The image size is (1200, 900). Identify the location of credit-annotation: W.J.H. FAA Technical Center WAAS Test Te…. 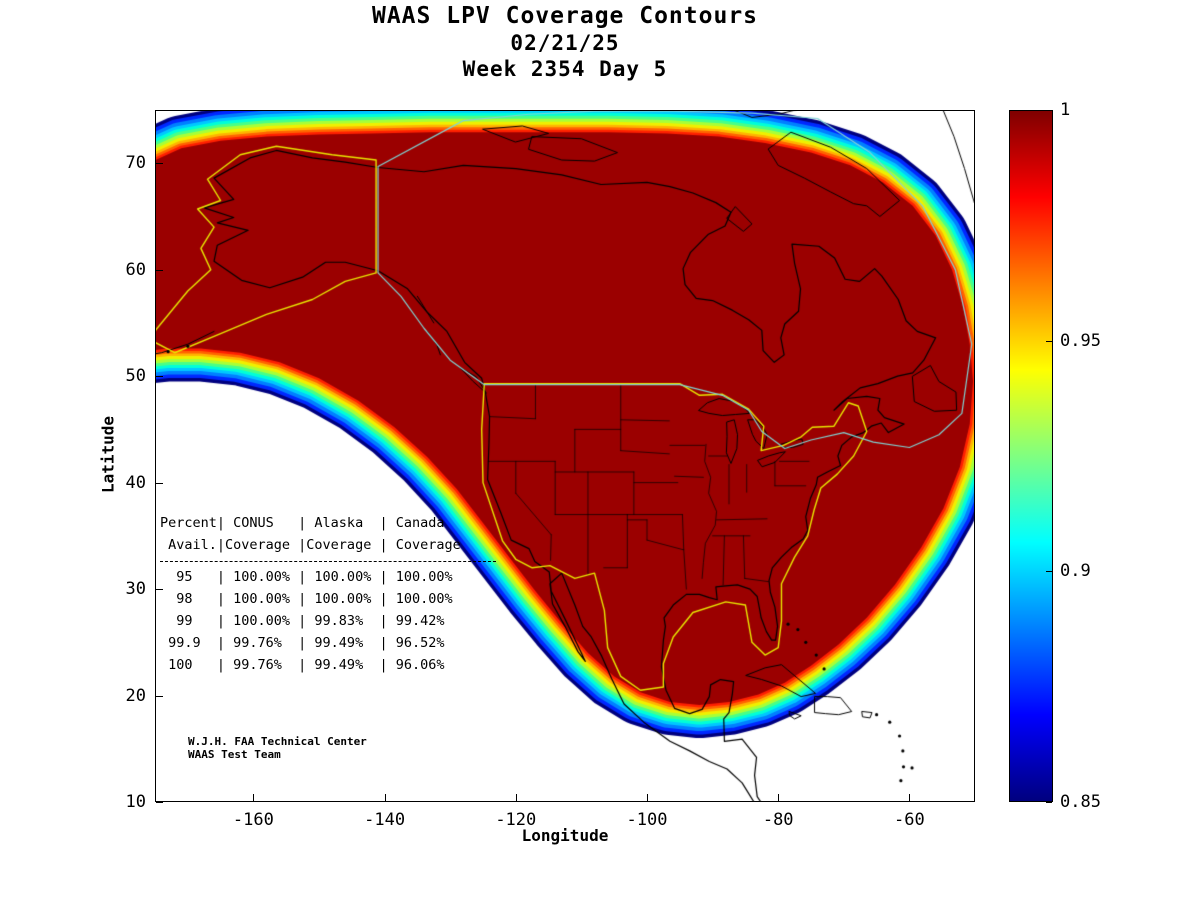
(277, 748).